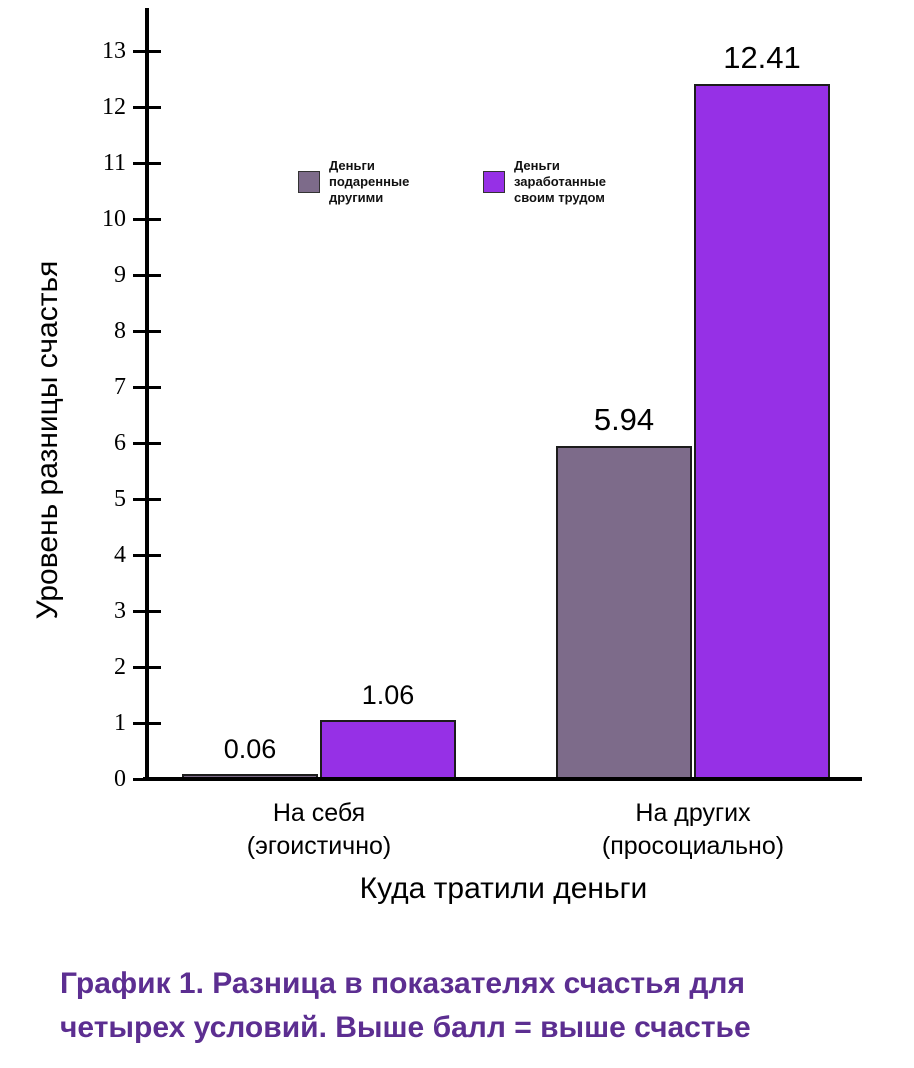  I want to click on x-tick-others-line1: На других, so click(693, 813).